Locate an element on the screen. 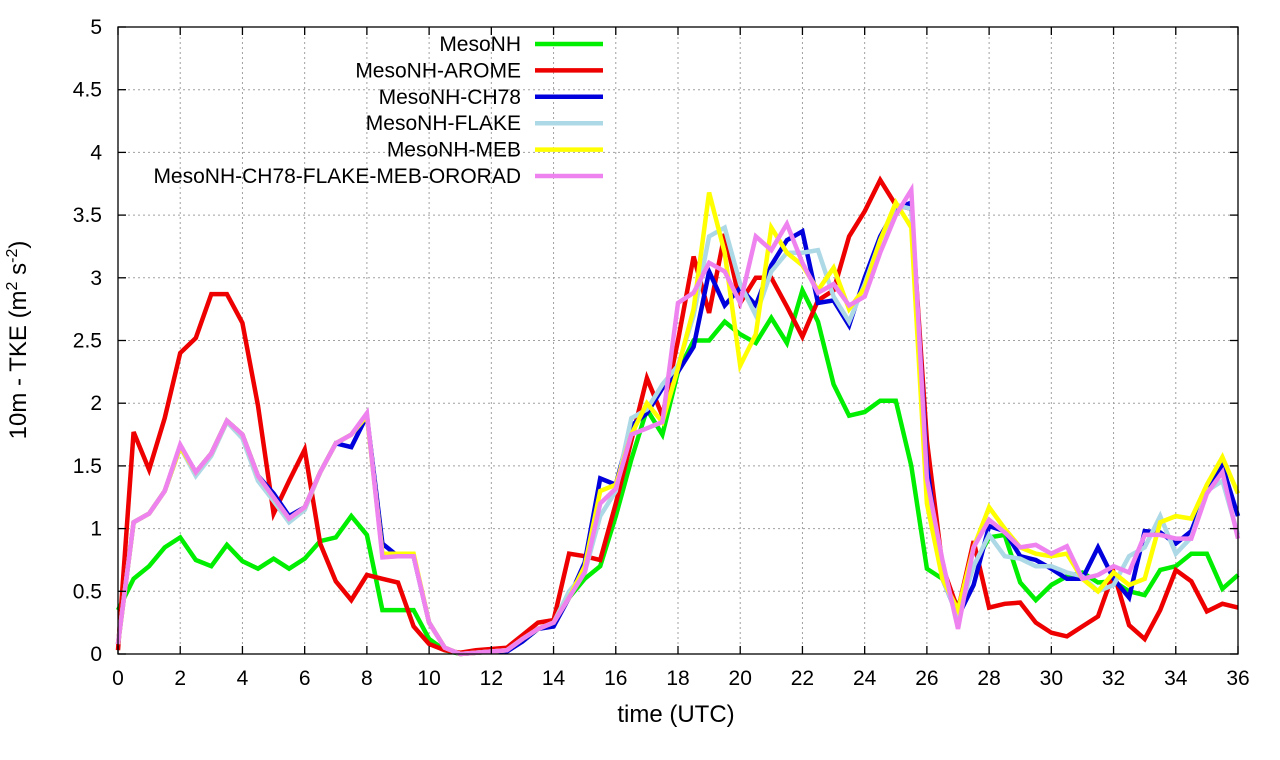 This screenshot has height=760, width=1280. x-tick-label: 14 is located at coordinates (554, 678).